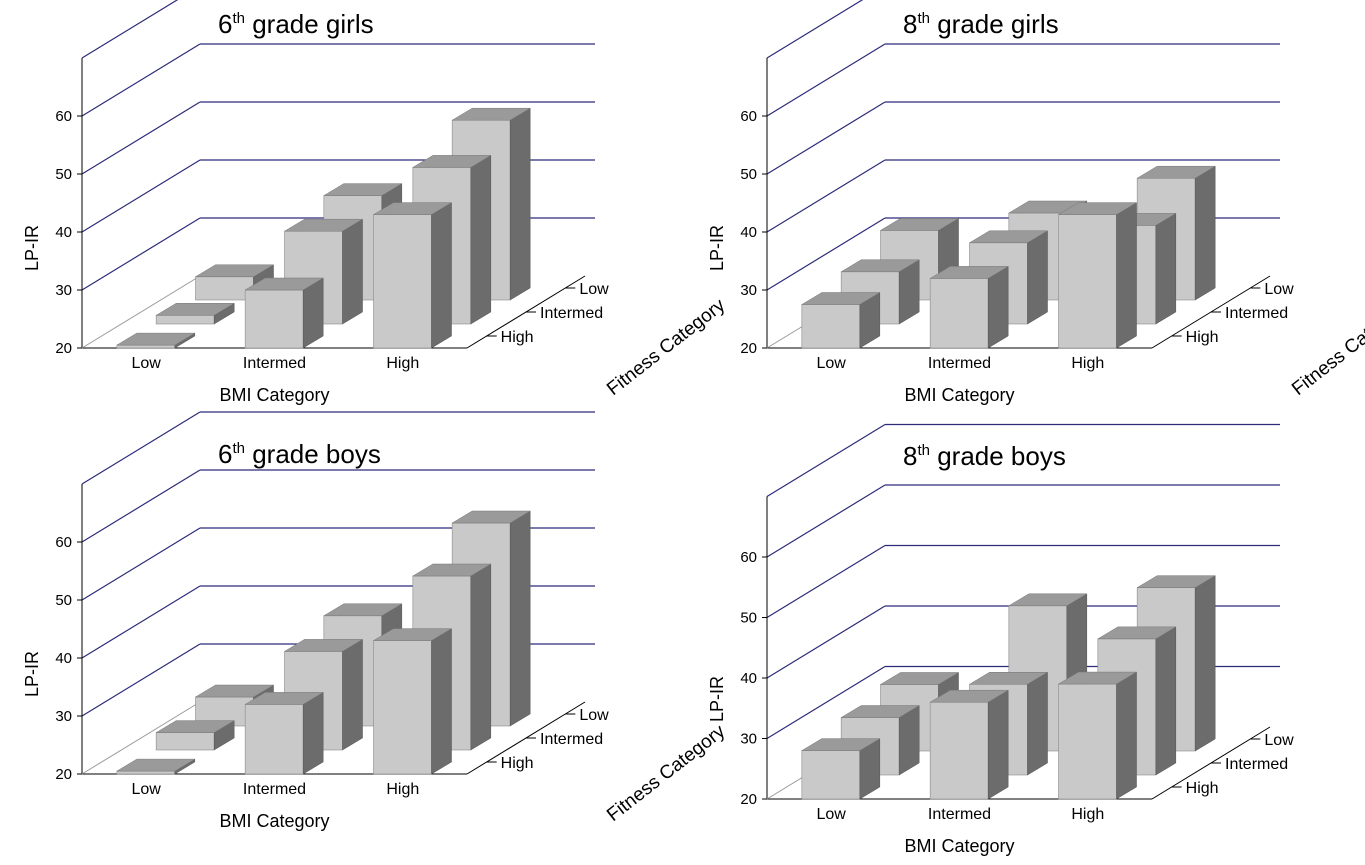 This screenshot has height=865, width=1365. Describe the element at coordinates (984, 456) in the screenshot. I see `chart-title: 8th grade boys` at that location.